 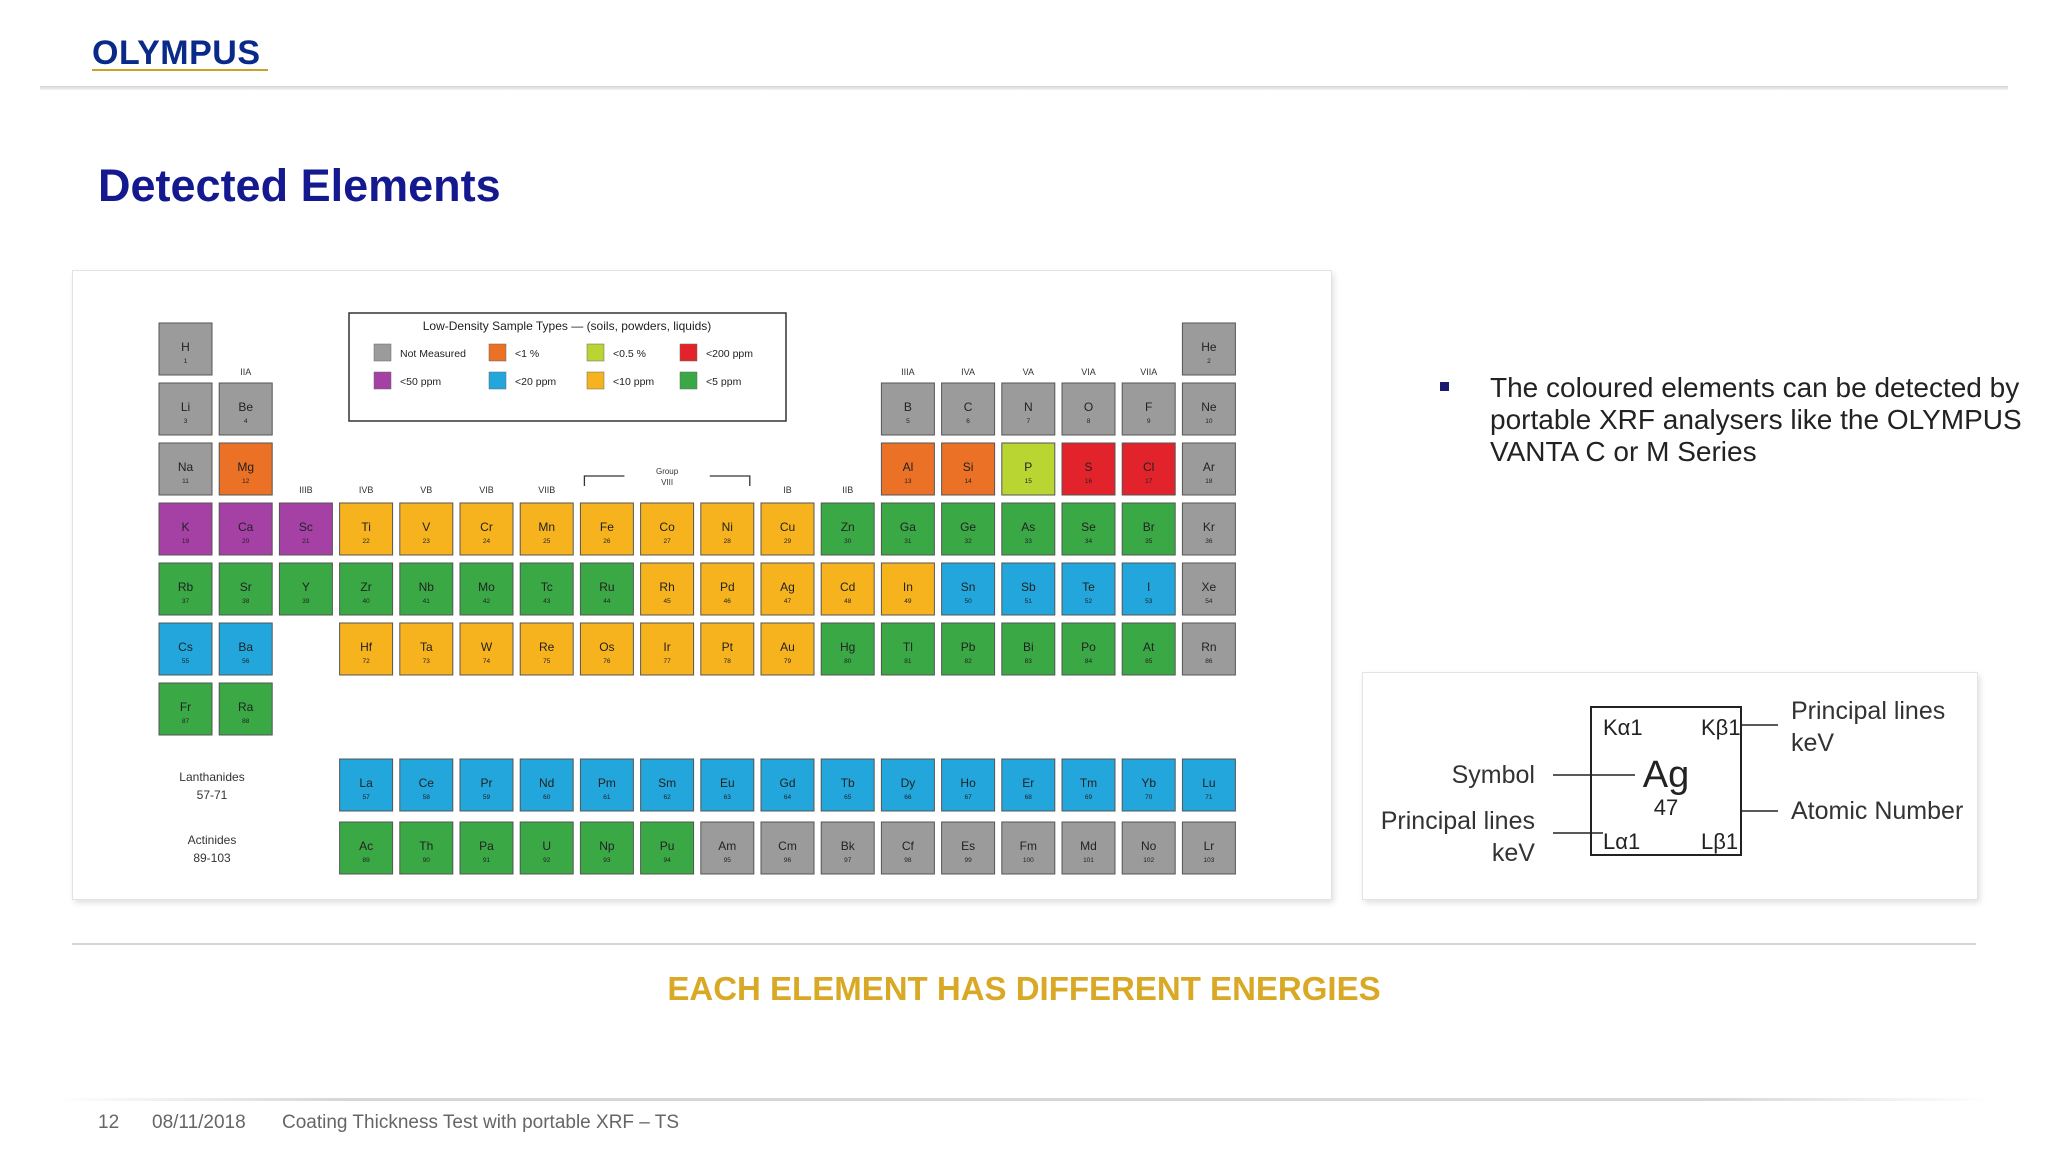 I want to click on legend-label: <50 ppm, so click(x=420, y=382).